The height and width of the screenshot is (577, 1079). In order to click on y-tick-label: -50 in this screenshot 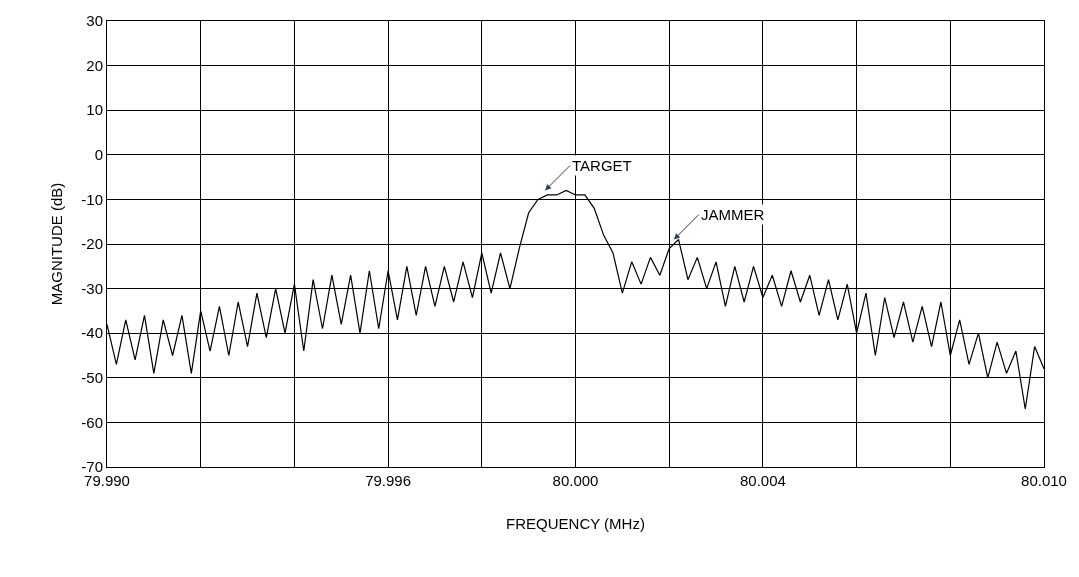, I will do `click(92, 378)`.